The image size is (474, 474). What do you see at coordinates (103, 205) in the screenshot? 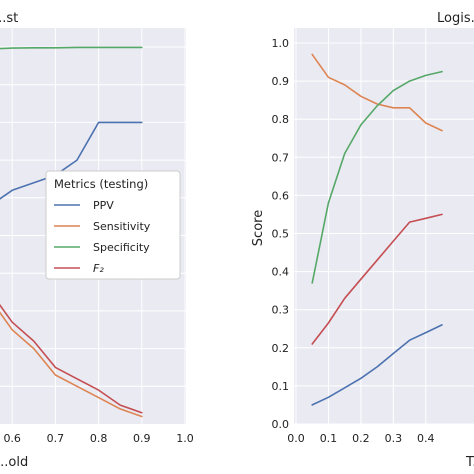
I see `legend-label-ppv: PPV` at bounding box center [103, 205].